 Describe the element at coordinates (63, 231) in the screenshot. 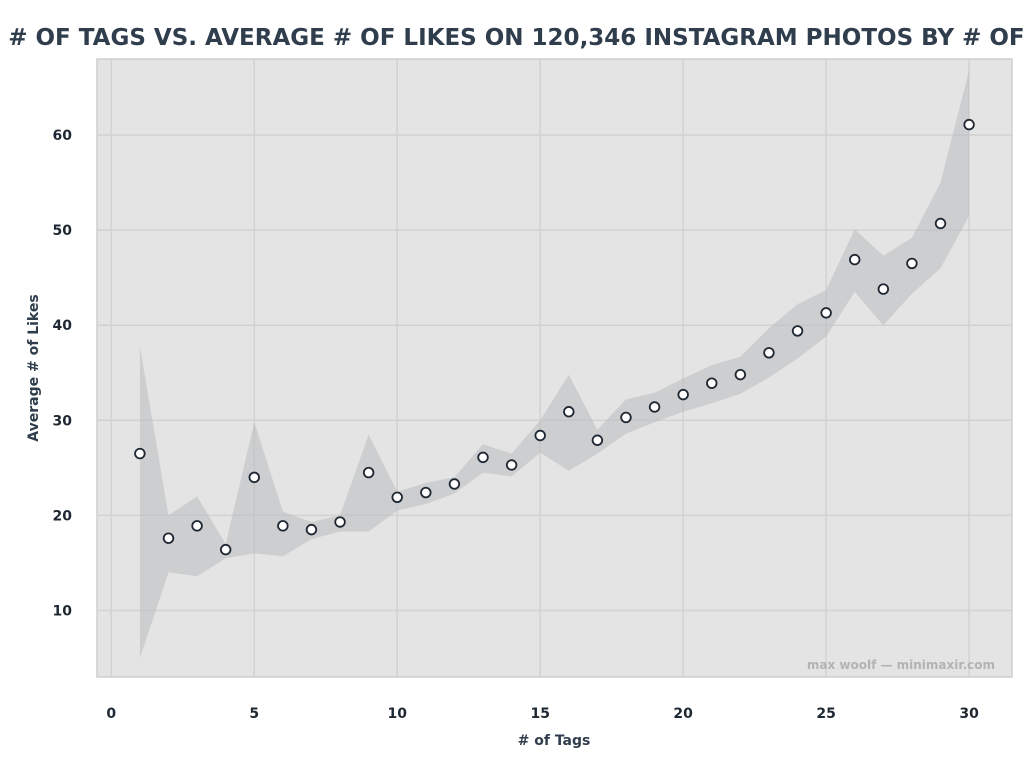

I see `y-tick-label: 50` at that location.